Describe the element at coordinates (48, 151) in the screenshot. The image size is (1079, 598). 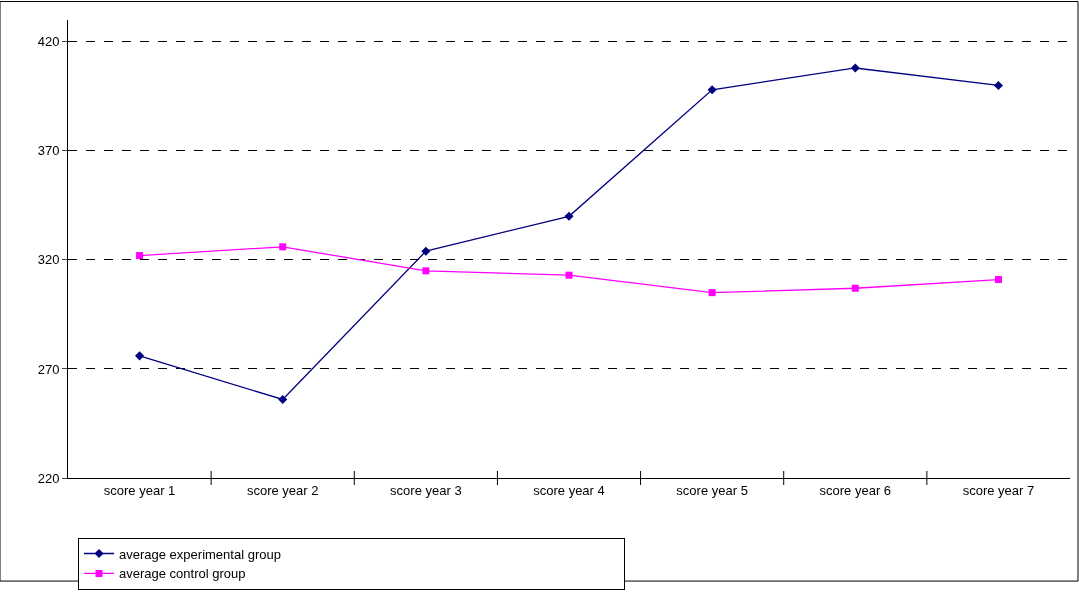
I see `y-tick-label: 370` at that location.